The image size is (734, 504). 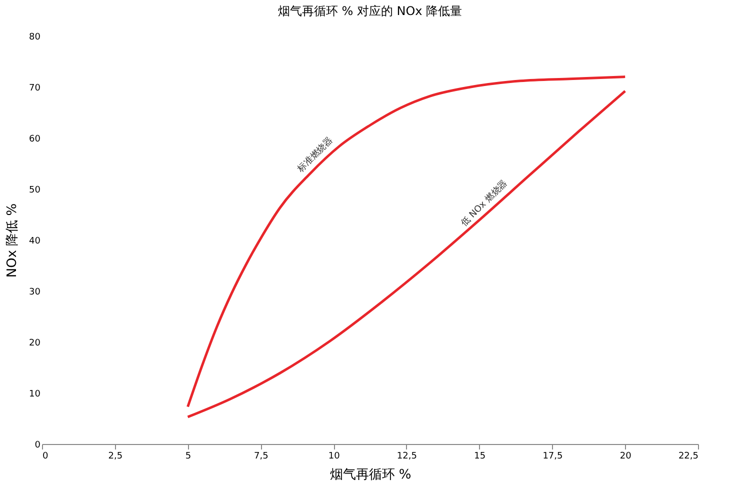 What do you see at coordinates (406, 457) in the screenshot?
I see `x-tick-label: 12,5` at bounding box center [406, 457].